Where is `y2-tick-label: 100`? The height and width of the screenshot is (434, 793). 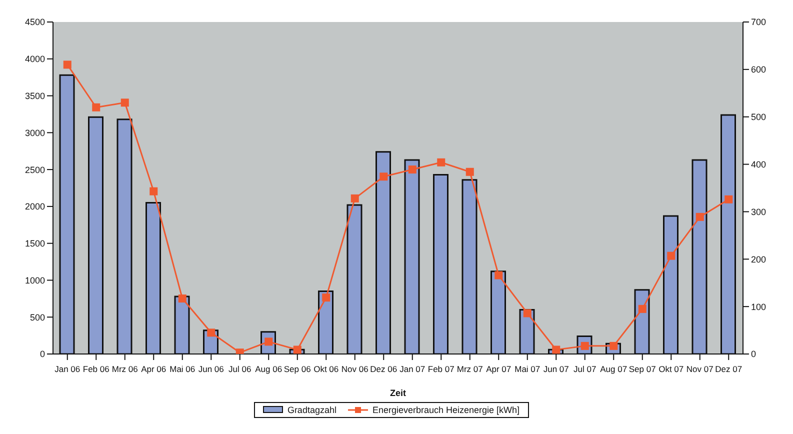
y2-tick-label: 100 is located at coordinates (758, 307).